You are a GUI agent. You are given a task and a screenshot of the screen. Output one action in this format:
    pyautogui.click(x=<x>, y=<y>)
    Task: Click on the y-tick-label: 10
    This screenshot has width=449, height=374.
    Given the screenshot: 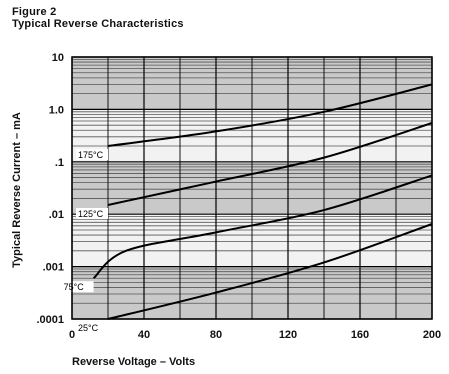 What is the action you would take?
    pyautogui.click(x=58, y=58)
    